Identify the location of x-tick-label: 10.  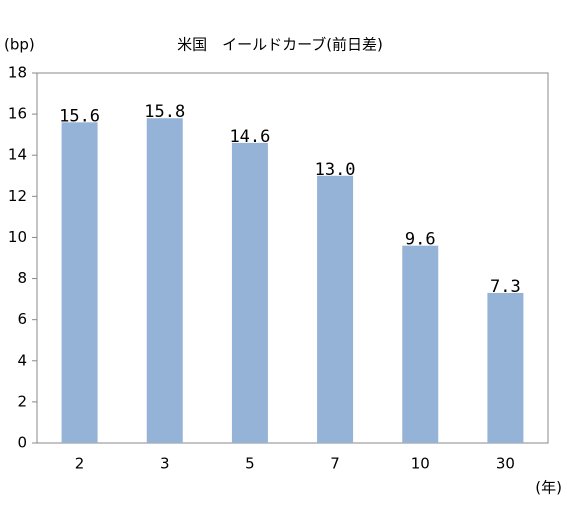
(420, 464).